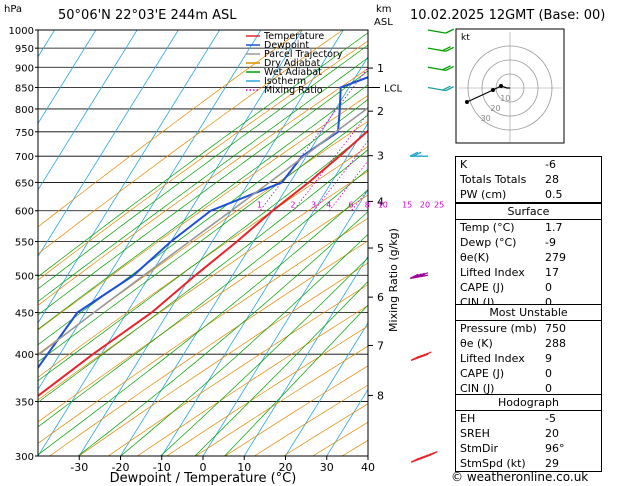 The width and height of the screenshot is (629, 486). Describe the element at coordinates (555, 343) in the screenshot. I see `most-unstable-value: 288` at that location.